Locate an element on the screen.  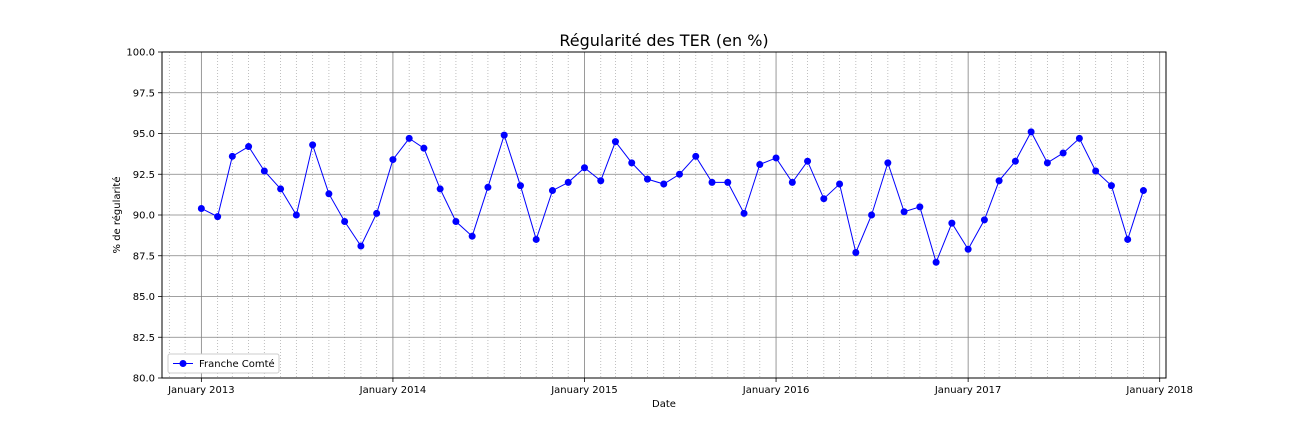
x-tick-label: January 2015 is located at coordinates (584, 390).